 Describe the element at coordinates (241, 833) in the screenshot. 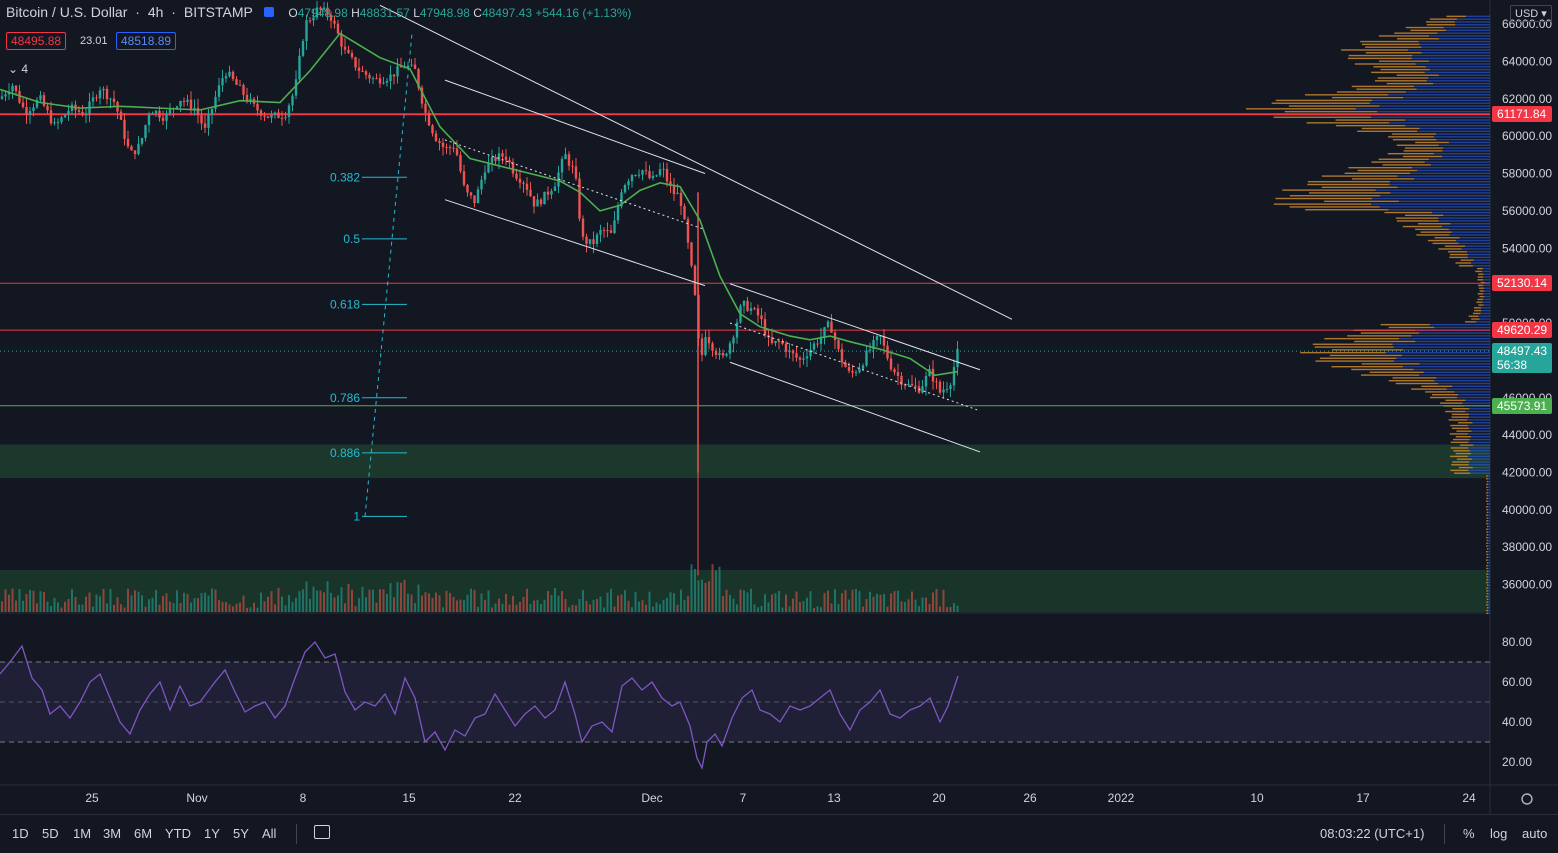

I see `timeframe-5y: 5Y` at that location.